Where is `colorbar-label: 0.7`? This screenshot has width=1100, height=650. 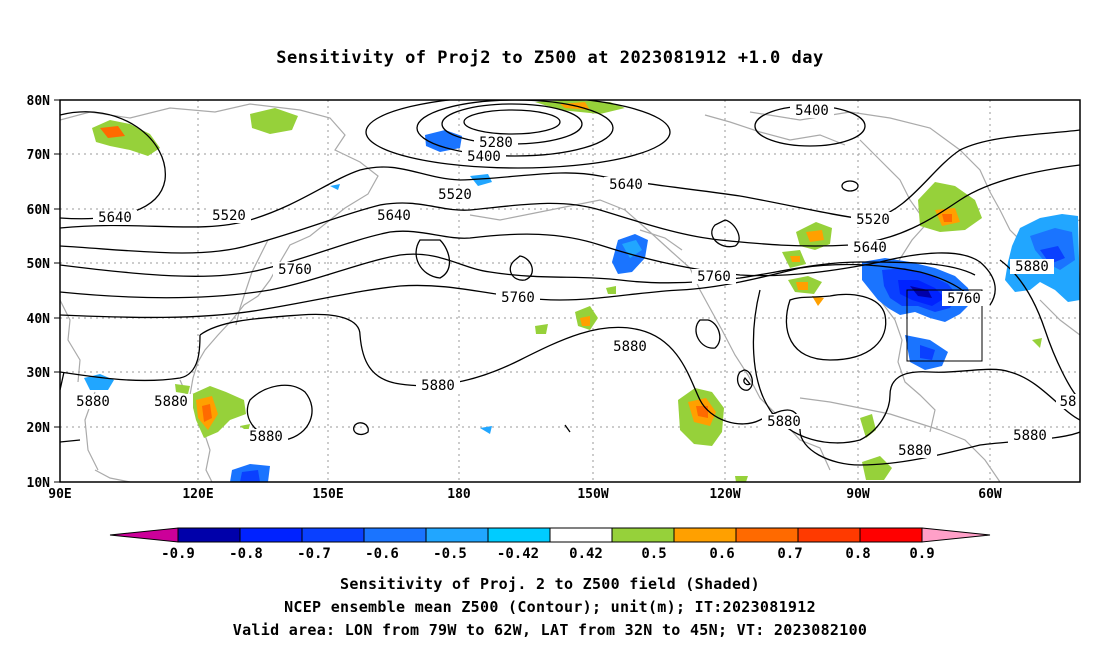 colorbar-label: 0.7 is located at coordinates (789, 554).